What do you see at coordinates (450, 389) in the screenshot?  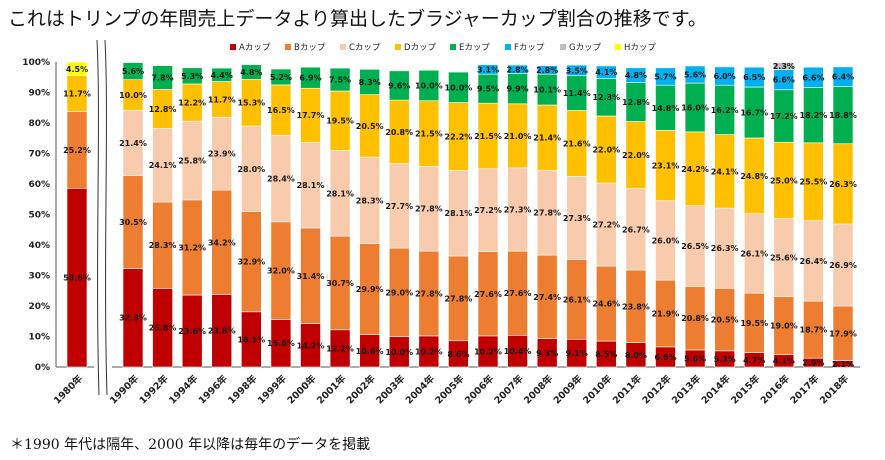 I see `x-tick-label: 2005年` at bounding box center [450, 389].